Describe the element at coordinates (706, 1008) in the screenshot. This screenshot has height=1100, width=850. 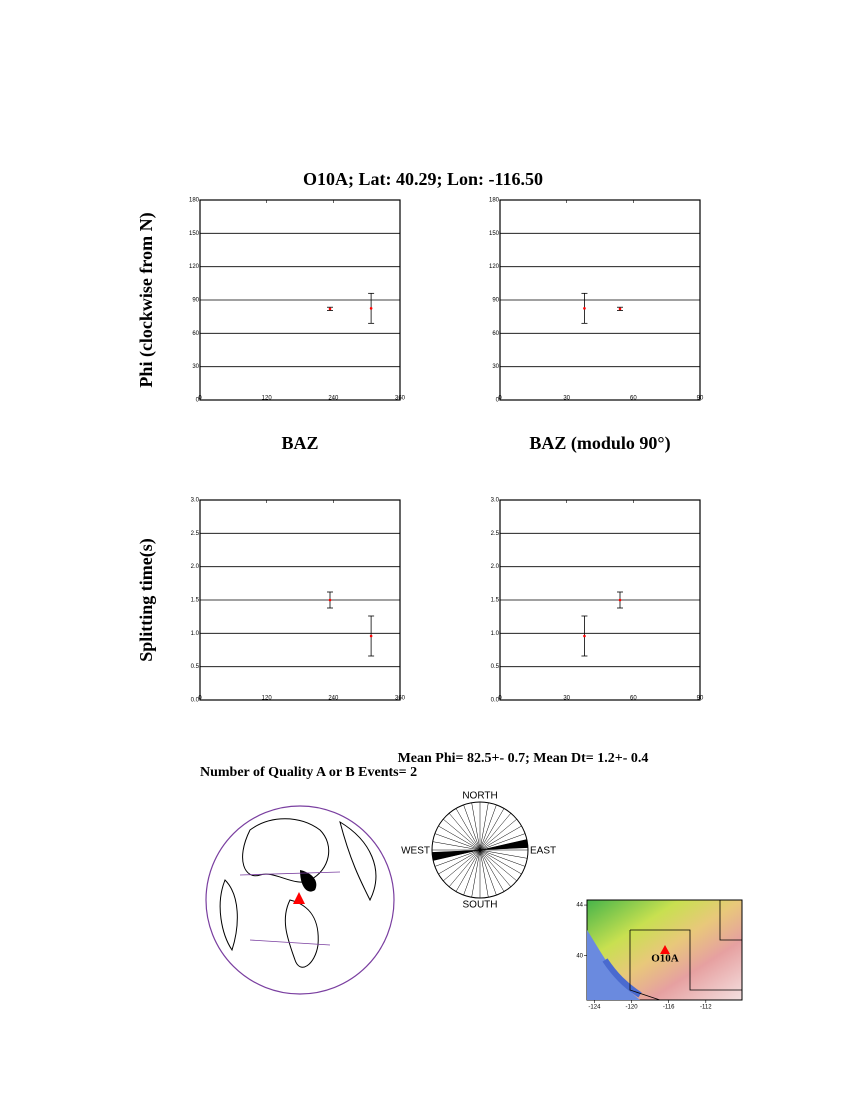
I see `map-tick-label: -112` at that location.